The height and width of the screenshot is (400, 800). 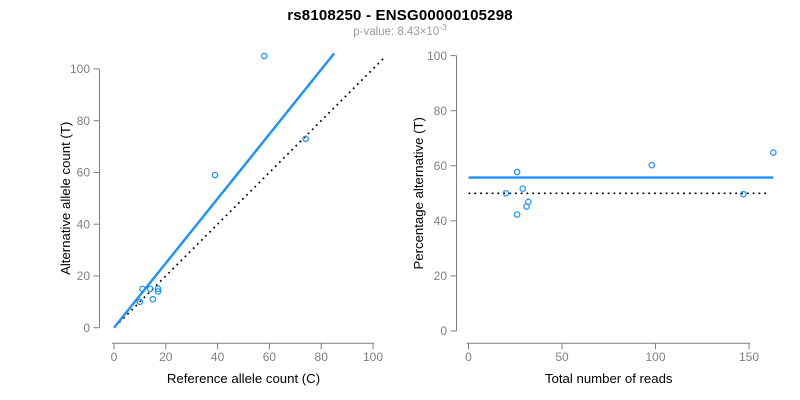 I want to click on y-axis-title: Percentage alternative (T), so click(x=418, y=193).